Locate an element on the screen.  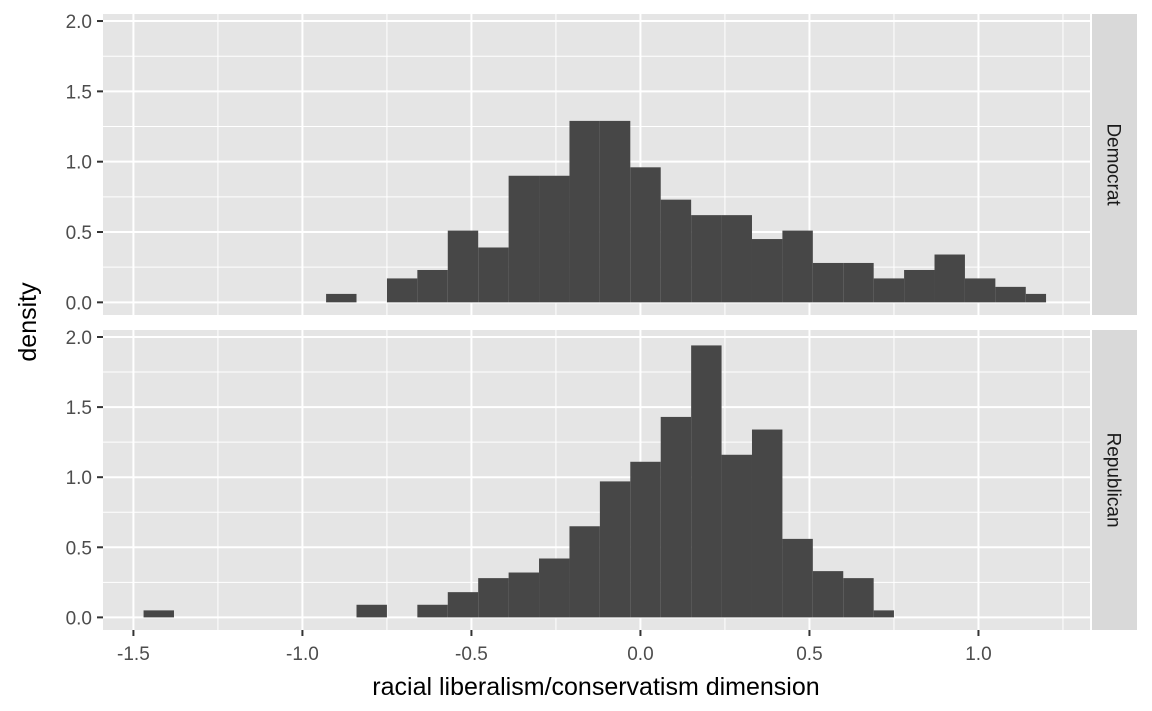
x-tick-label: 0.0 is located at coordinates (640, 654).